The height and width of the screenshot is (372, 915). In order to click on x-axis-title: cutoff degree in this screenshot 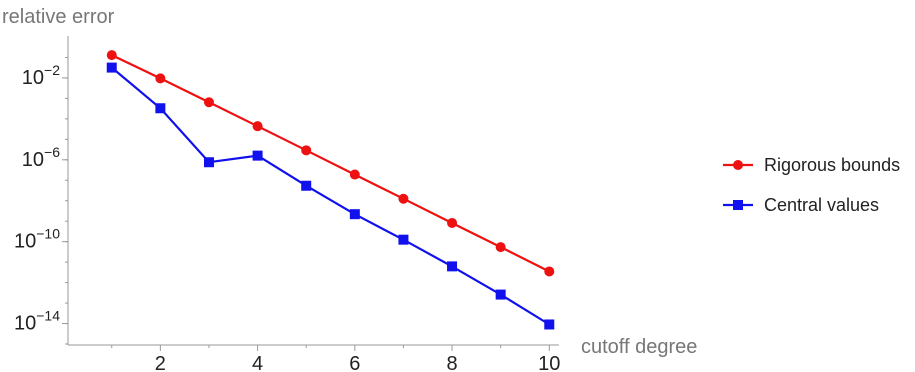, I will do `click(639, 347)`.